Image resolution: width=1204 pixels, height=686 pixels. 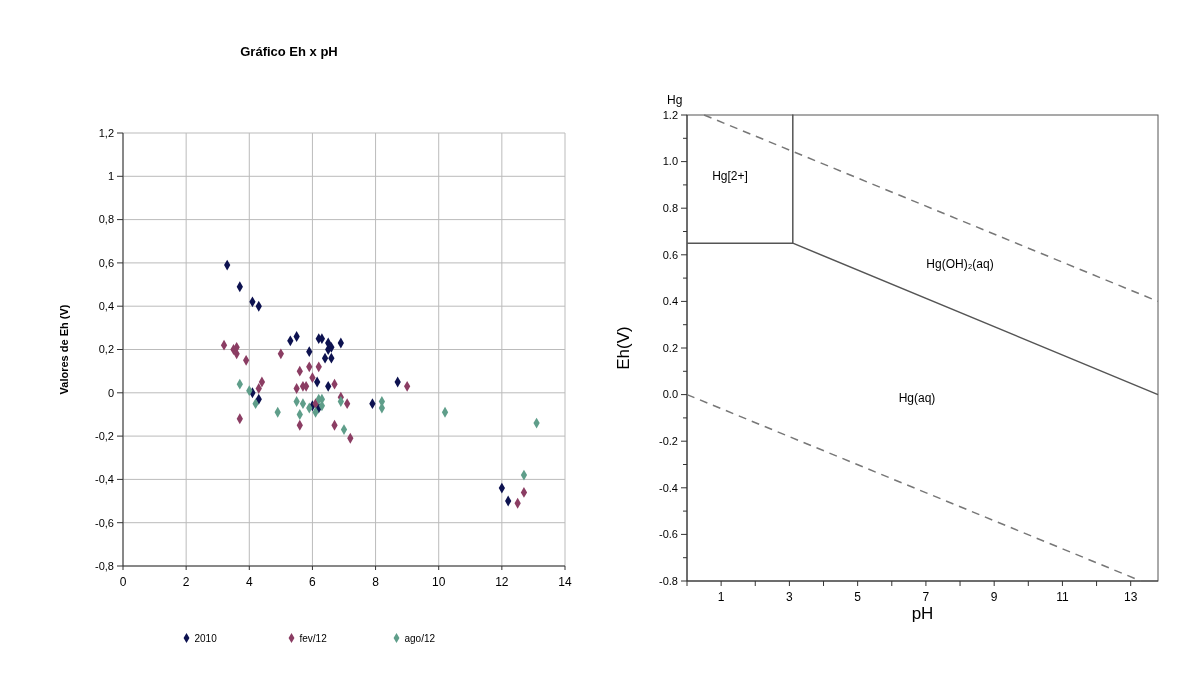 I want to click on legend-label: fev/12, so click(x=313, y=638).